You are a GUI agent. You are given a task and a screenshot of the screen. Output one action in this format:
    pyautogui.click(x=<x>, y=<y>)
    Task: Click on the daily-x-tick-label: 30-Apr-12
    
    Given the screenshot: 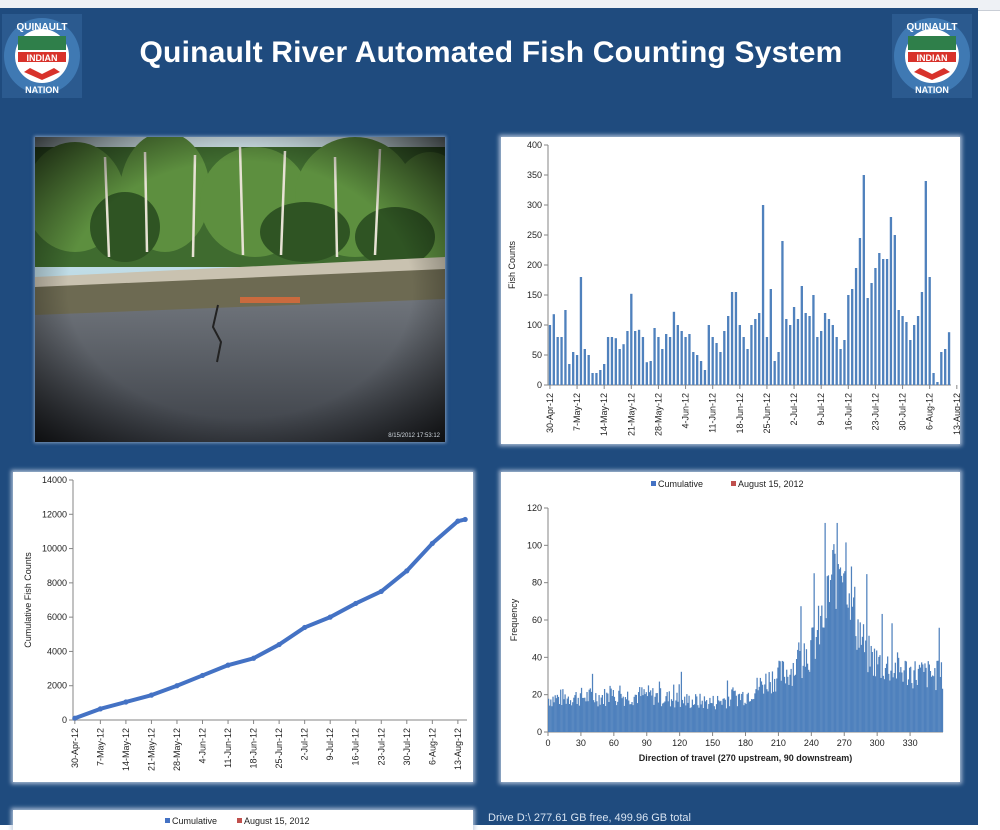 What is the action you would take?
    pyautogui.click(x=550, y=413)
    